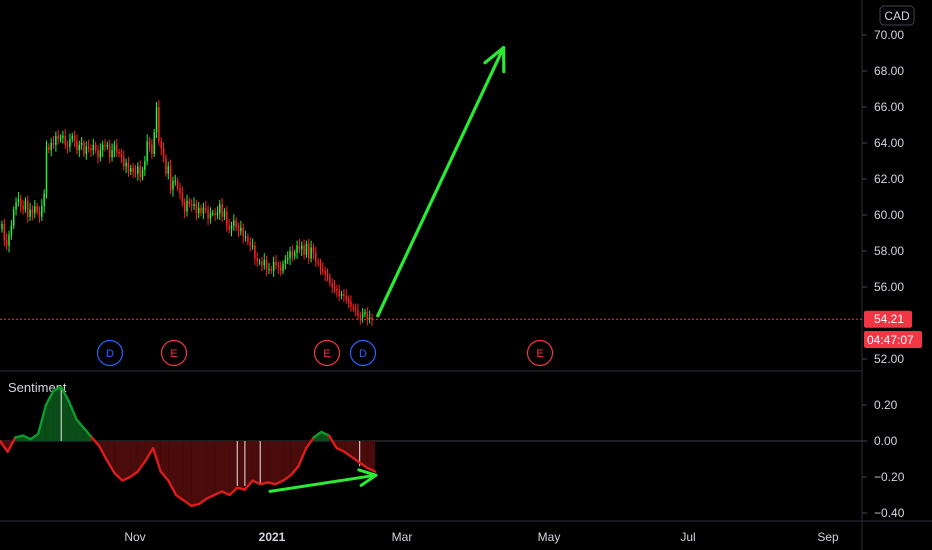 This screenshot has height=550, width=932. What do you see at coordinates (883, 459) in the screenshot?
I see `sentiment-axis: 0.20 0.00 −0.20 −0.40` at bounding box center [883, 459].